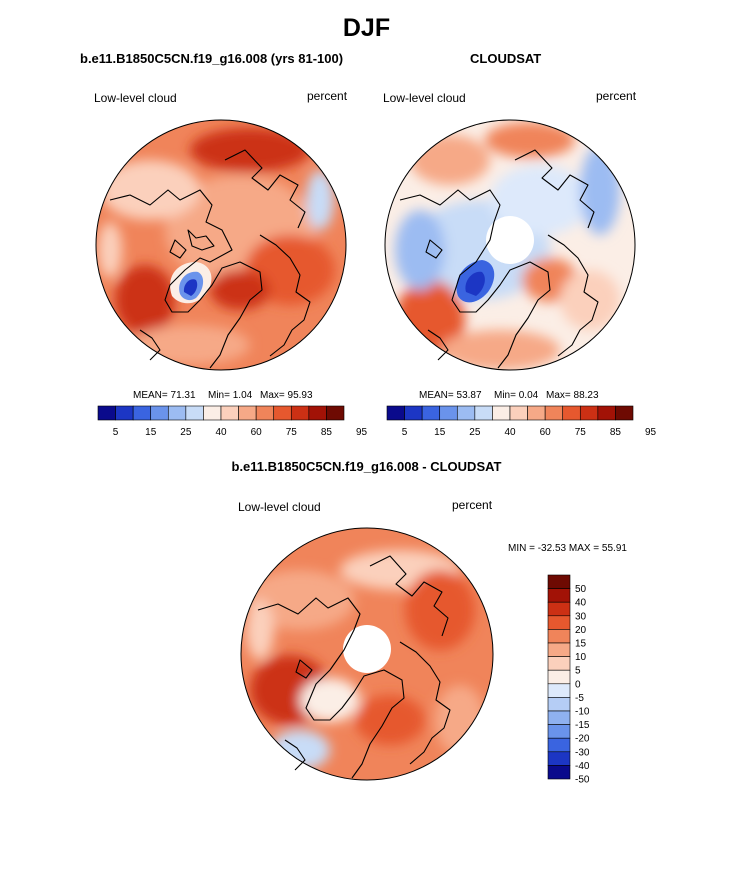 The height and width of the screenshot is (882, 733). I want to click on model-colorbar-tick: 95, so click(362, 432).